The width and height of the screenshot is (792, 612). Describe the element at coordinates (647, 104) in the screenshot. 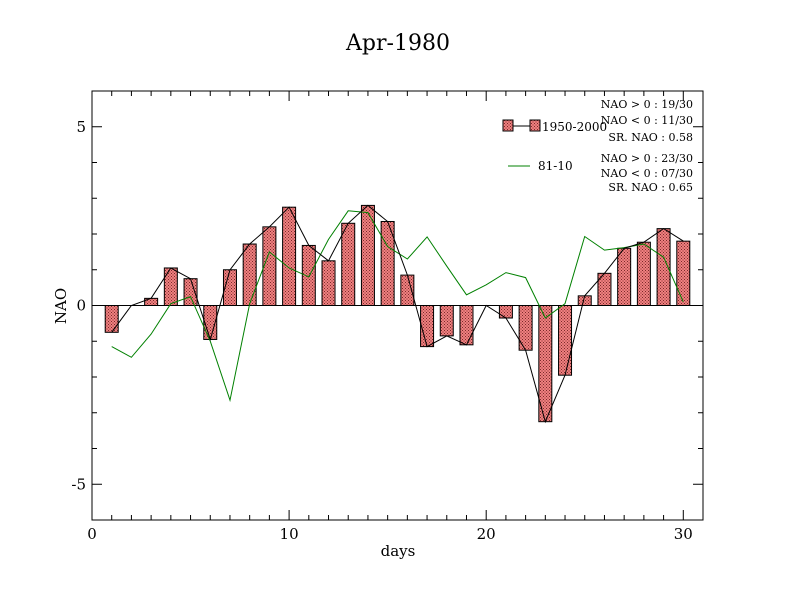

I see `stat-1950-2000-pos: NAO > 0 : 19/30` at that location.